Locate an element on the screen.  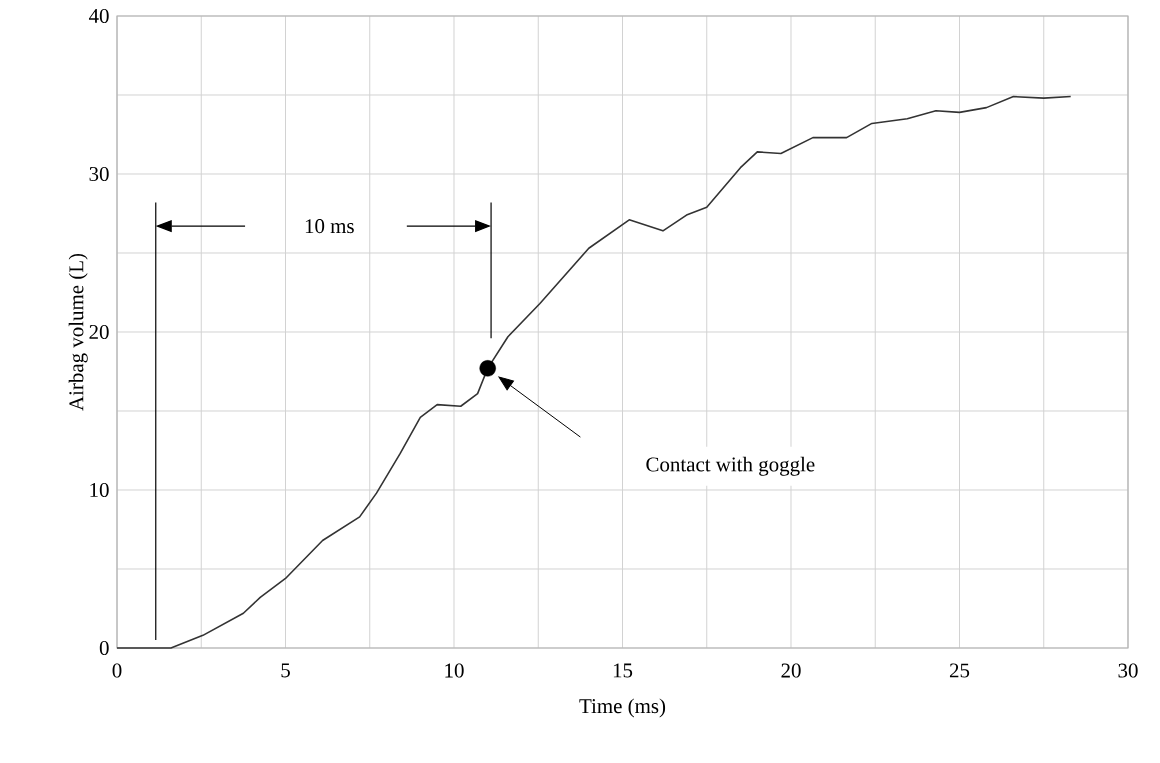
x-tick-label: 30 is located at coordinates (1128, 670).